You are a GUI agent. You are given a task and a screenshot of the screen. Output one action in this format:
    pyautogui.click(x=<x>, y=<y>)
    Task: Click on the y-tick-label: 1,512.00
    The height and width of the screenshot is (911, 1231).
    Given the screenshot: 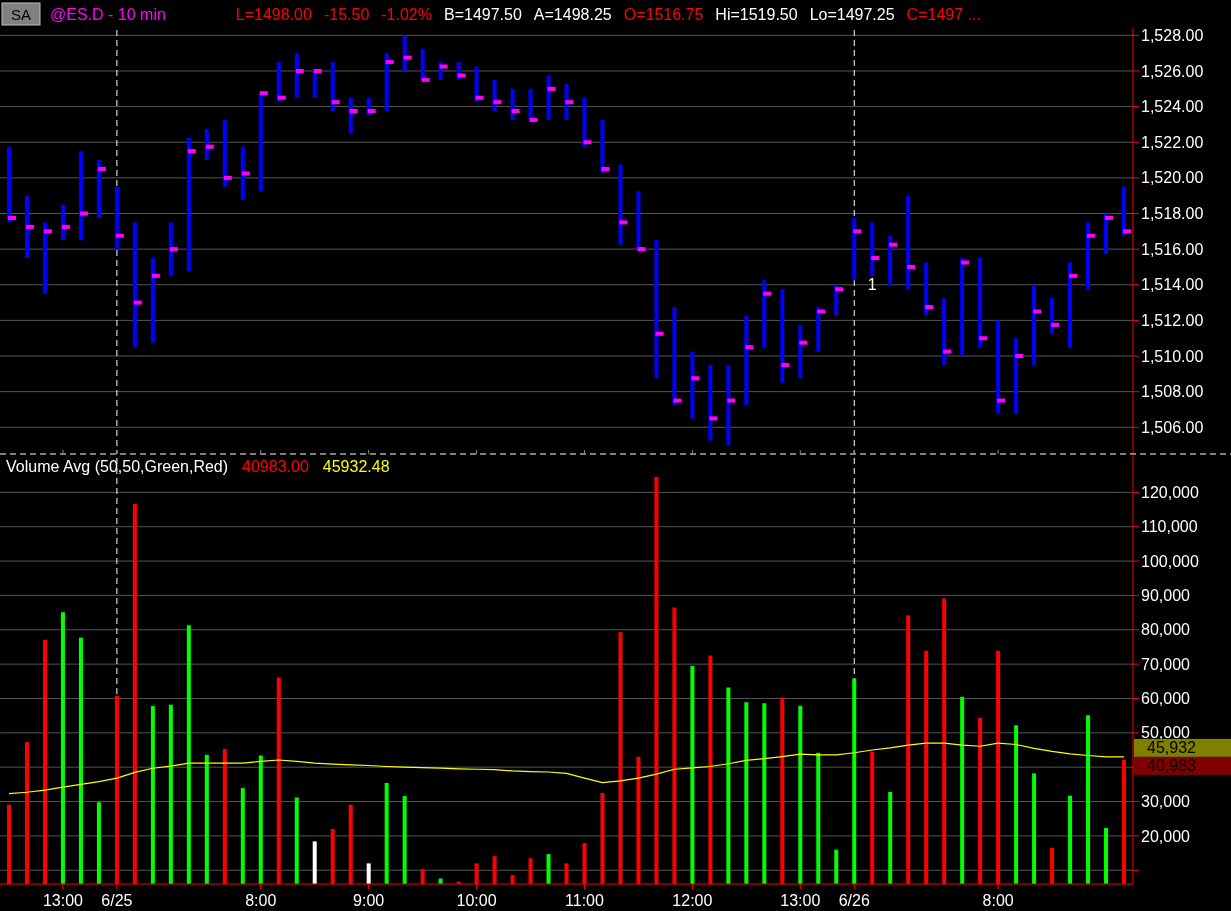 What is the action you would take?
    pyautogui.click(x=1172, y=320)
    